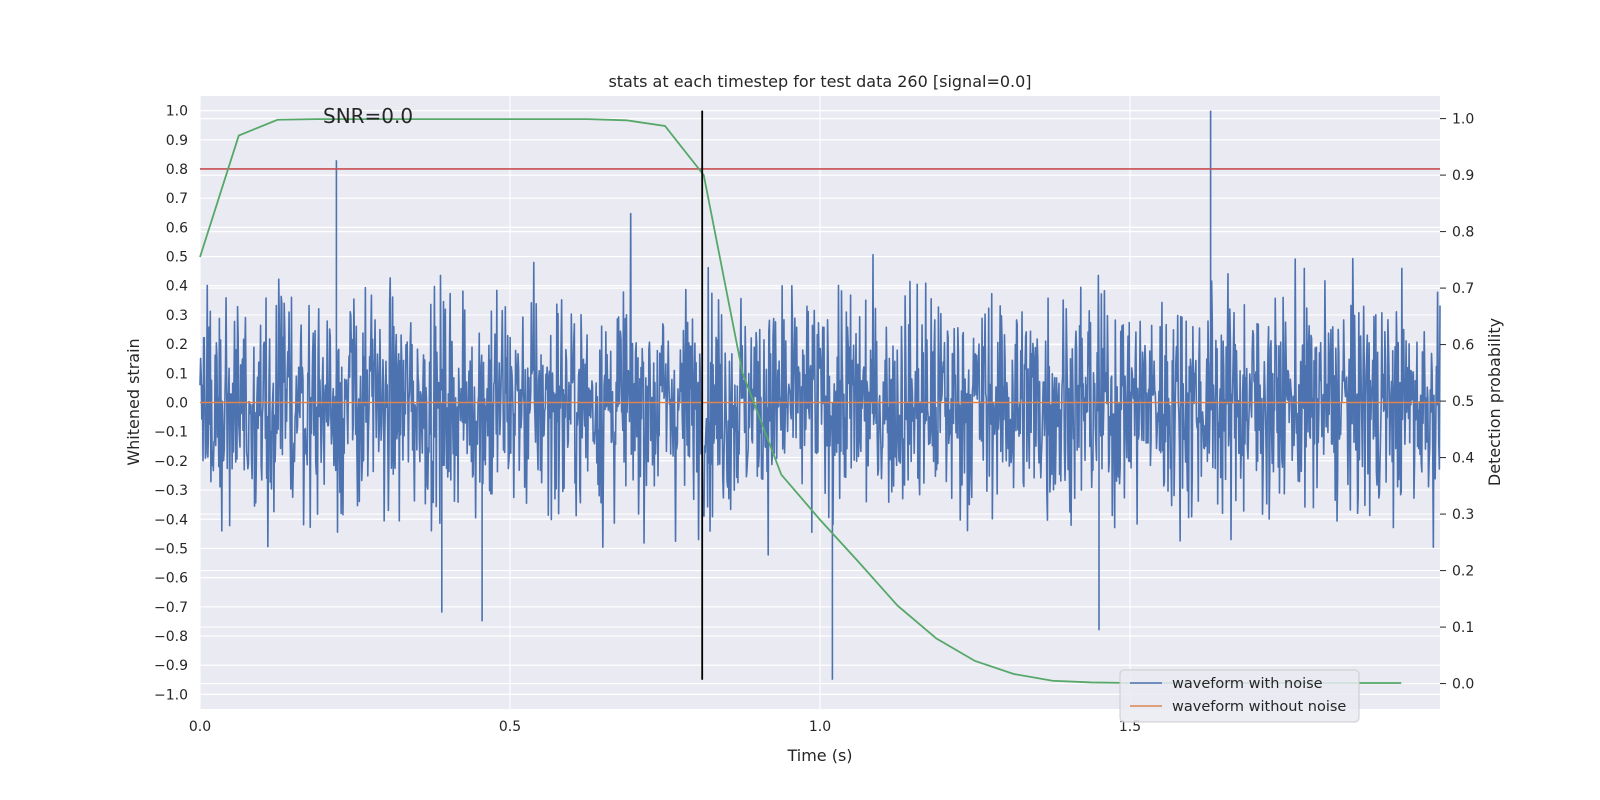 The image size is (1600, 800). What do you see at coordinates (1463, 572) in the screenshot?
I see `y2-tick-label: 0.2` at bounding box center [1463, 572].